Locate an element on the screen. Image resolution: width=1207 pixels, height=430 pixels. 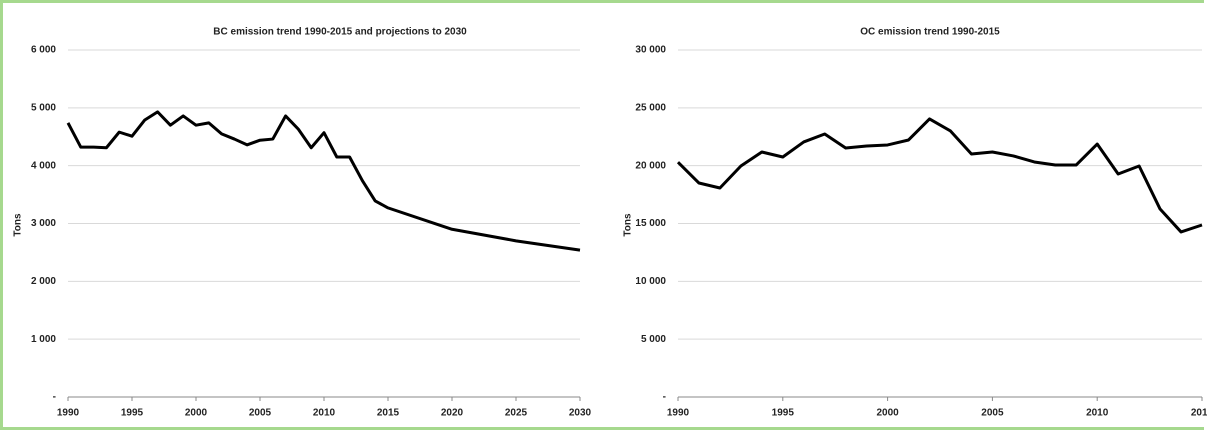
y-tick-label: 25 000 is located at coordinates (650, 107).